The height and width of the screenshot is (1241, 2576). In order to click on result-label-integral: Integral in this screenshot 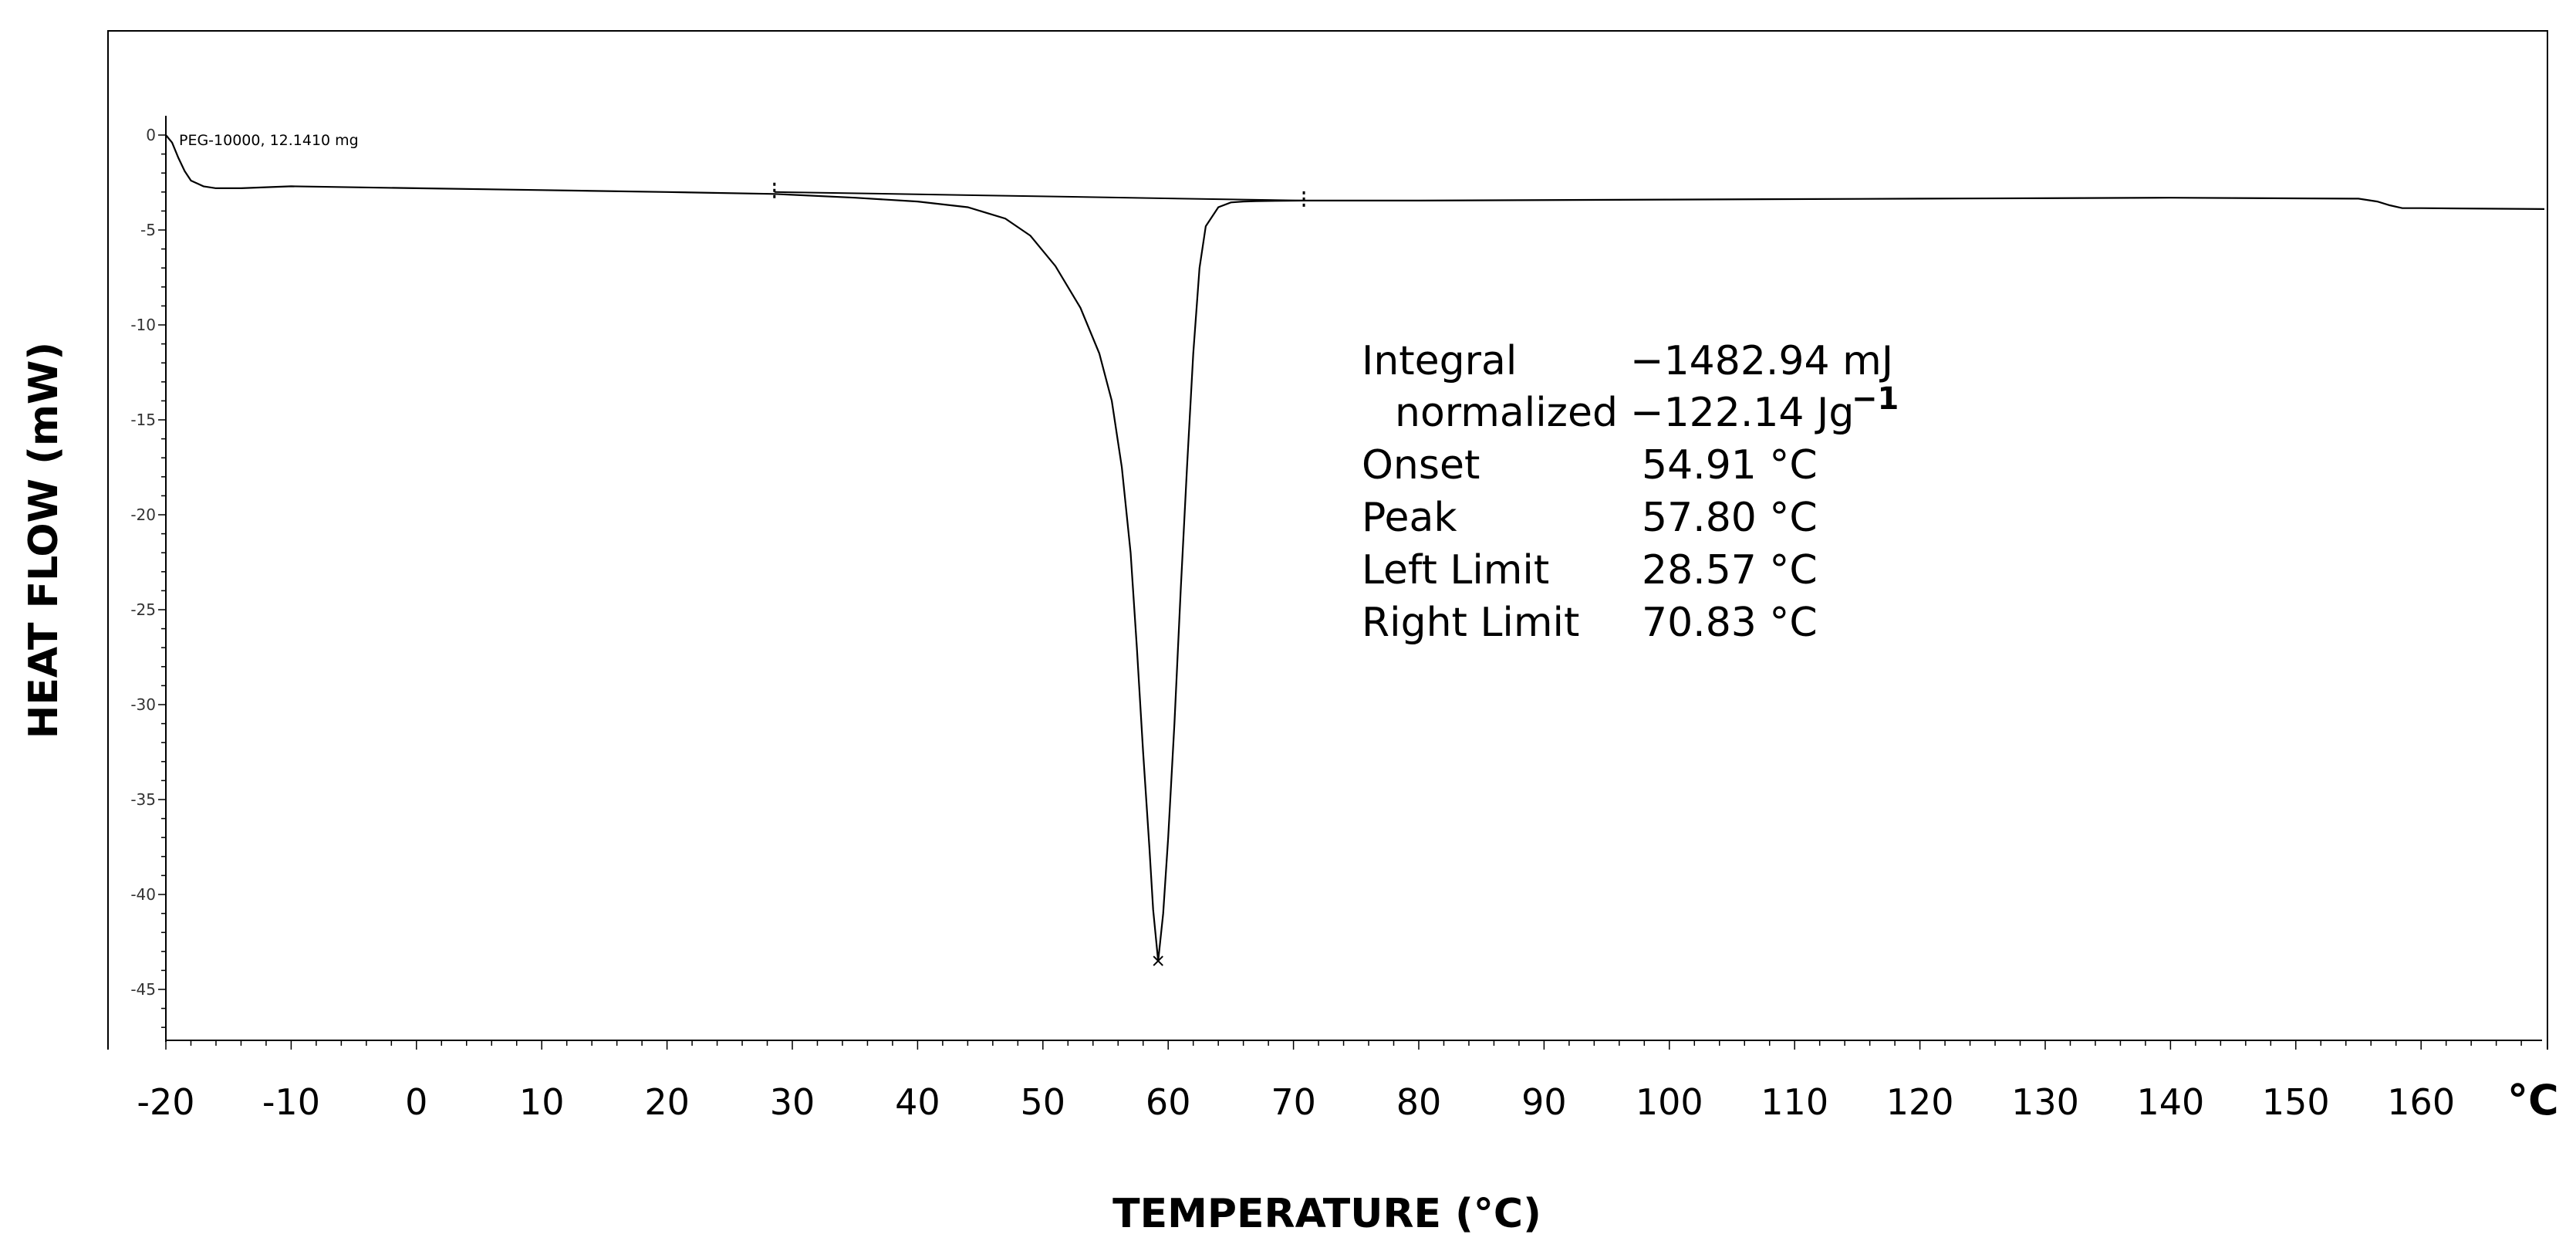, I will do `click(1440, 361)`.